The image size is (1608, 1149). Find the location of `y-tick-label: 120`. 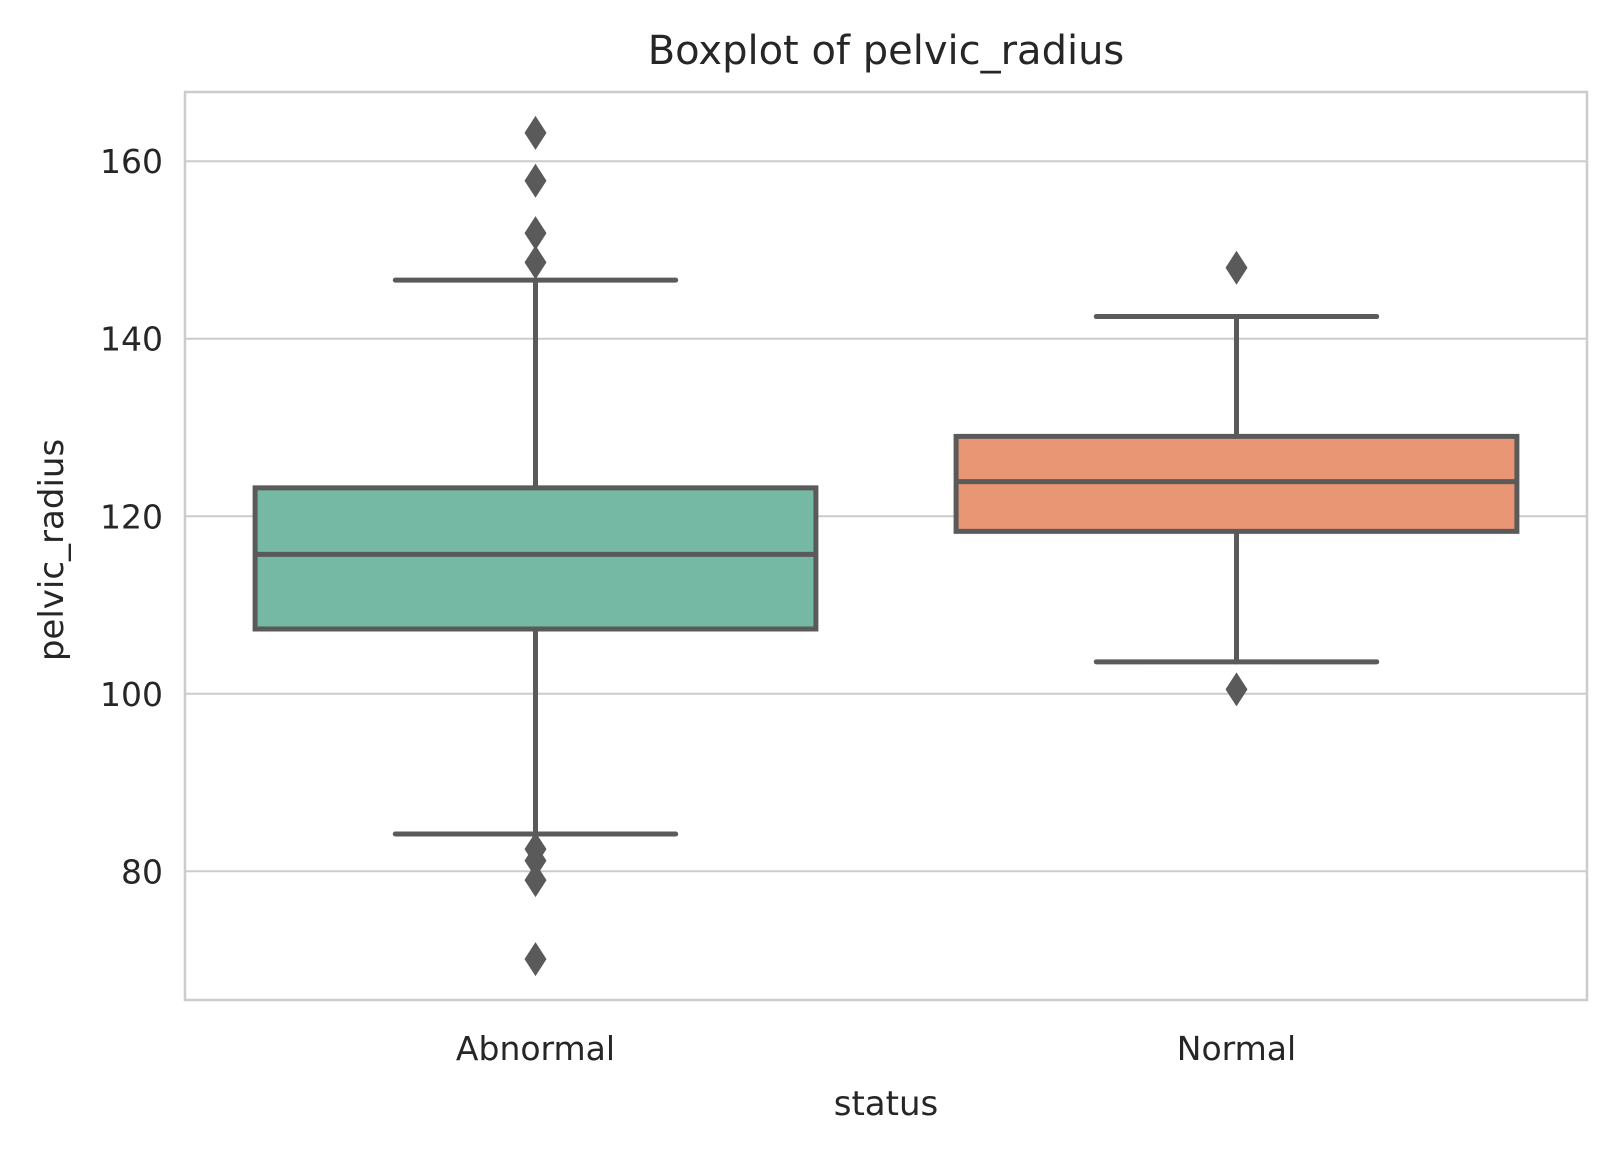

y-tick-label: 120 is located at coordinates (131, 516).